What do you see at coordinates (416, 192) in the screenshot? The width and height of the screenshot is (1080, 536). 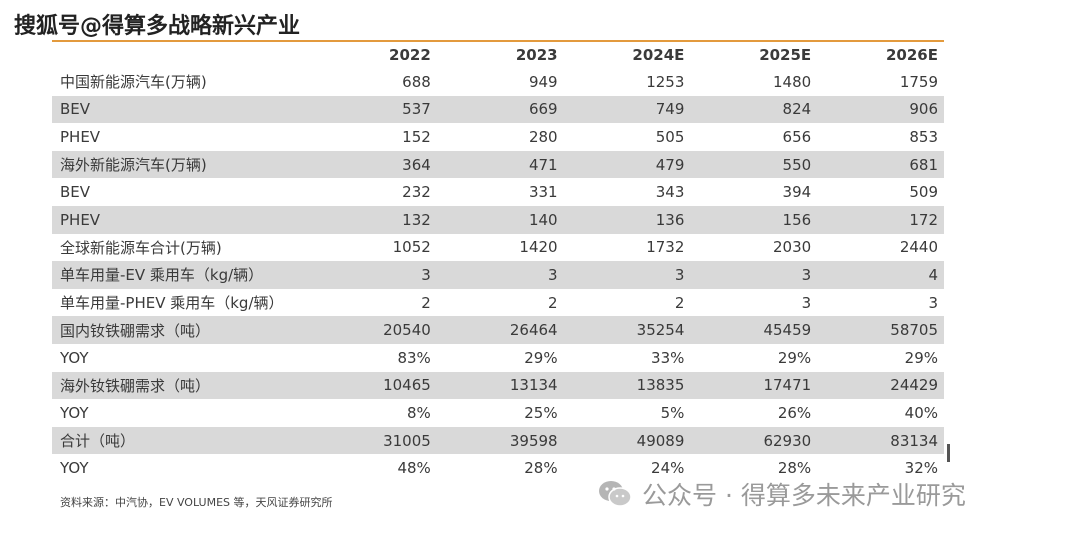 I see `value-cell: 232` at bounding box center [416, 192].